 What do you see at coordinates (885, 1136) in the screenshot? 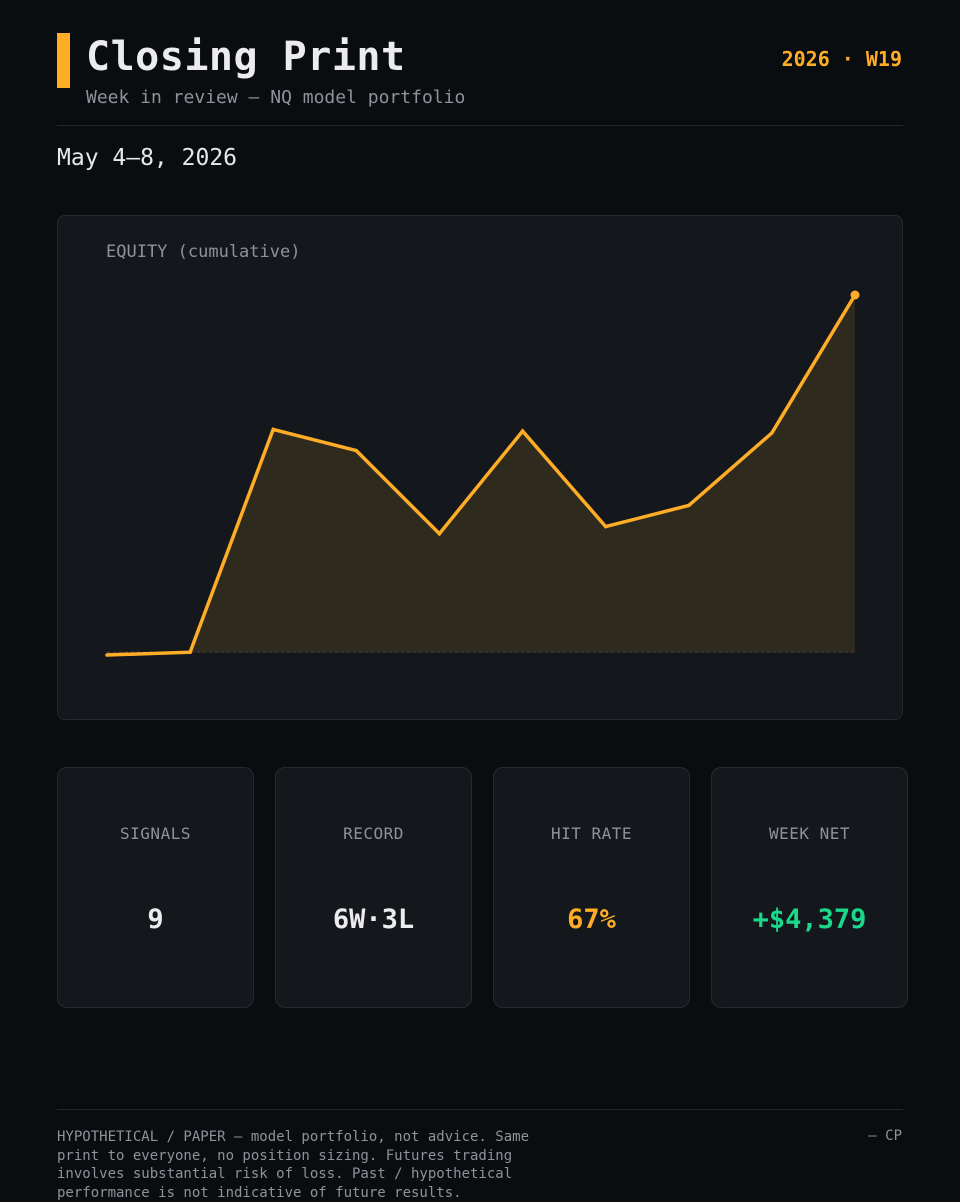
I see `signoff: — CP` at bounding box center [885, 1136].